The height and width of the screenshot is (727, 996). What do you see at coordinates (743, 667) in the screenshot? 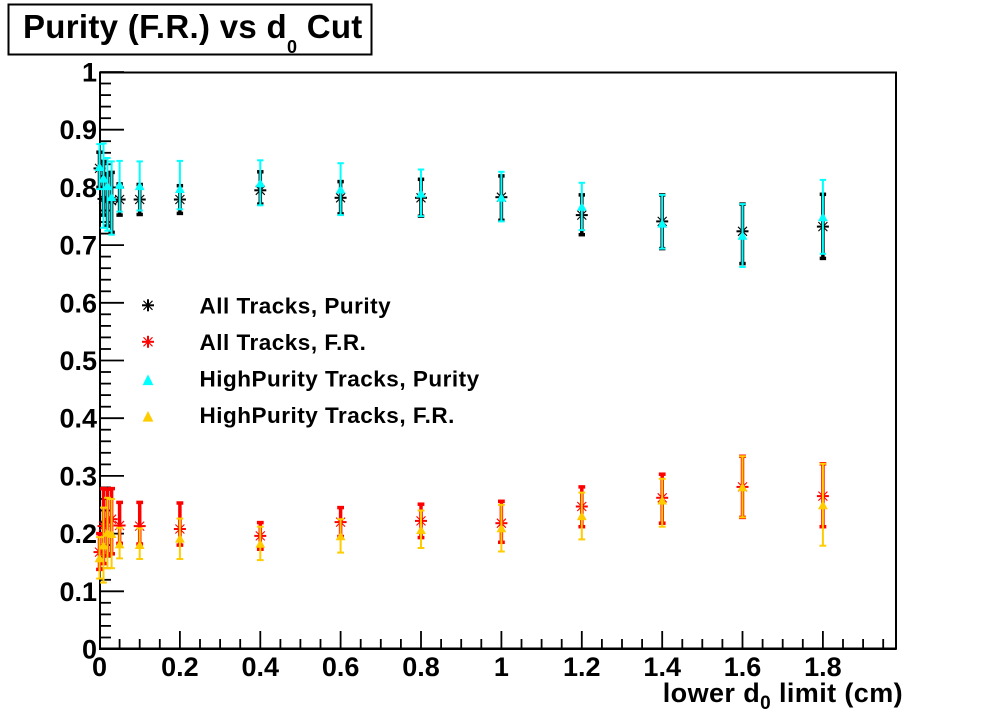
I see `svg-text: 1.6` at bounding box center [743, 667].